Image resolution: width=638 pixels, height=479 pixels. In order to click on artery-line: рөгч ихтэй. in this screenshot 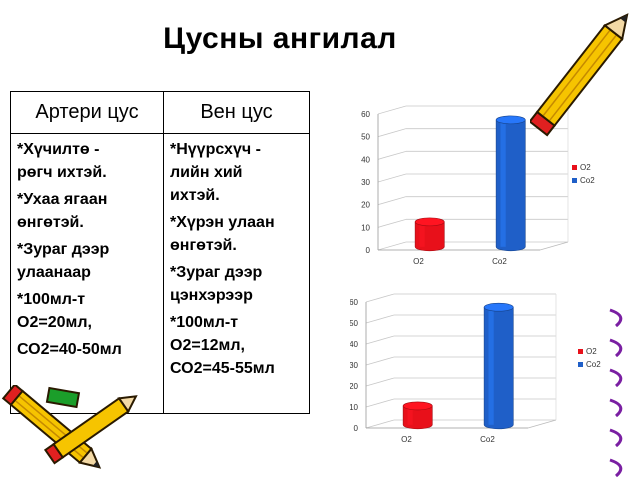, I will do `click(62, 172)`.